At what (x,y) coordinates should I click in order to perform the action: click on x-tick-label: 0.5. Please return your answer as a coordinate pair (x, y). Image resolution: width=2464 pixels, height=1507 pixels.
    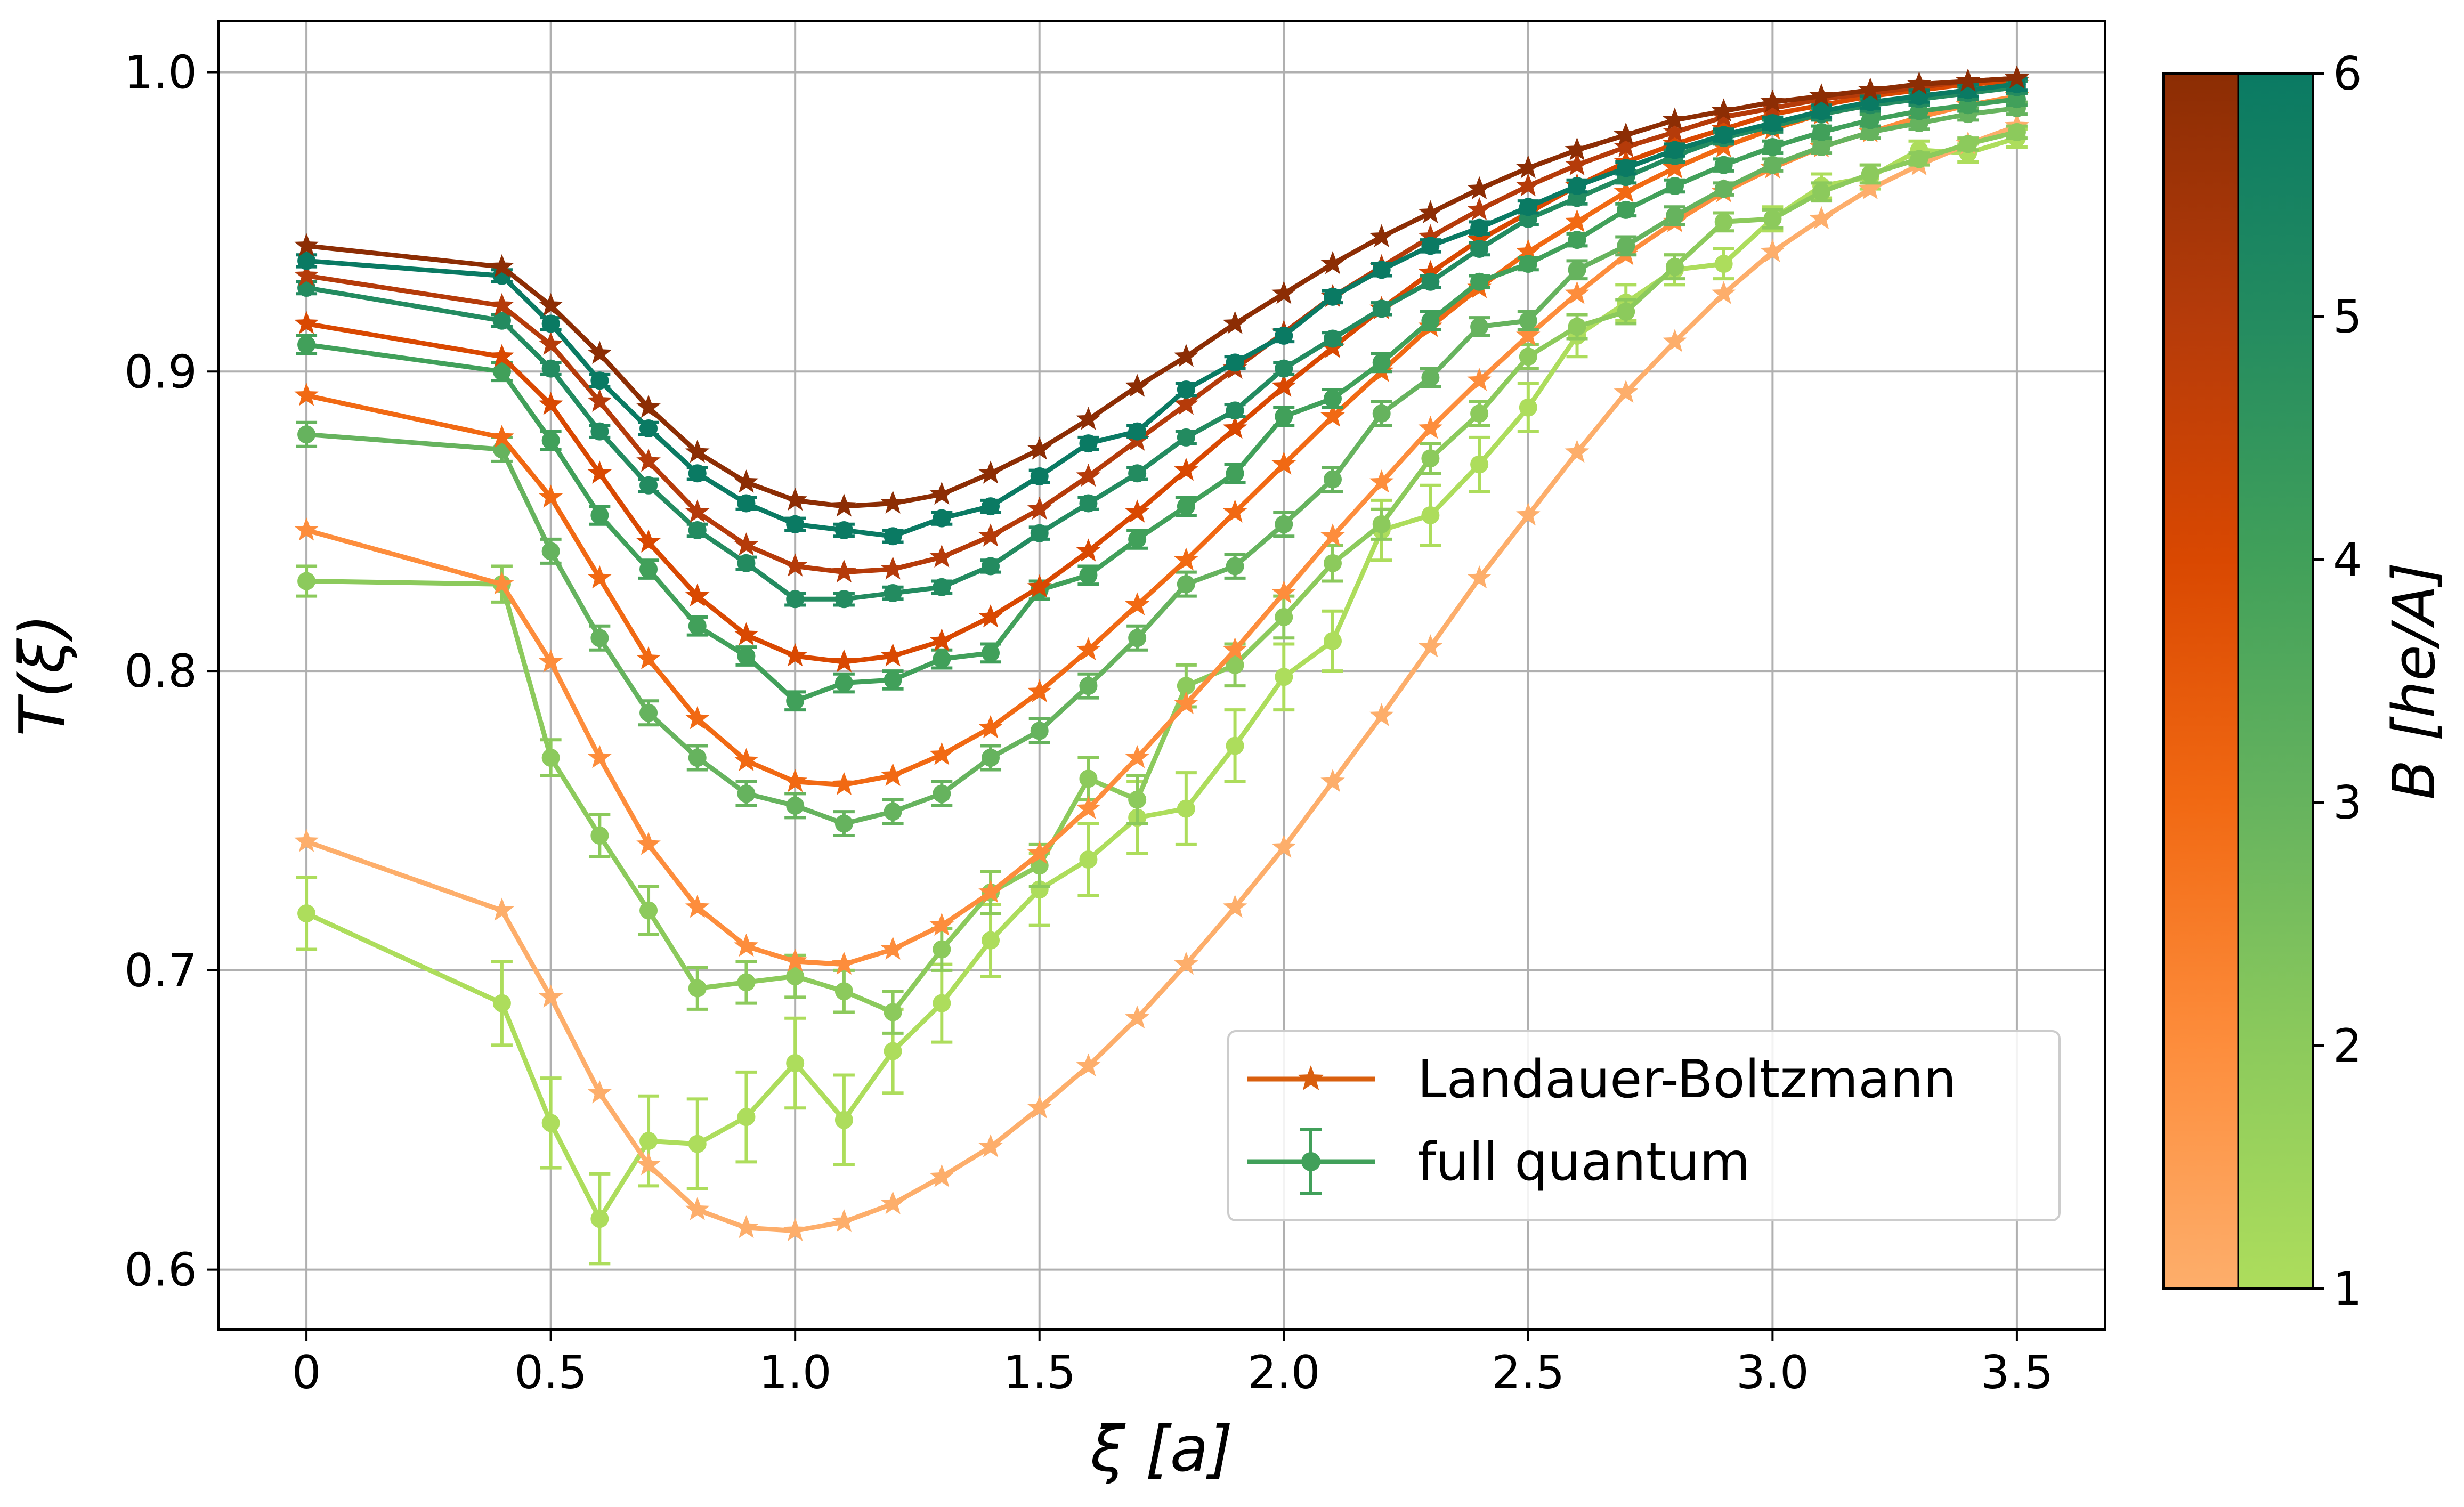
    Looking at the image, I should click on (550, 1372).